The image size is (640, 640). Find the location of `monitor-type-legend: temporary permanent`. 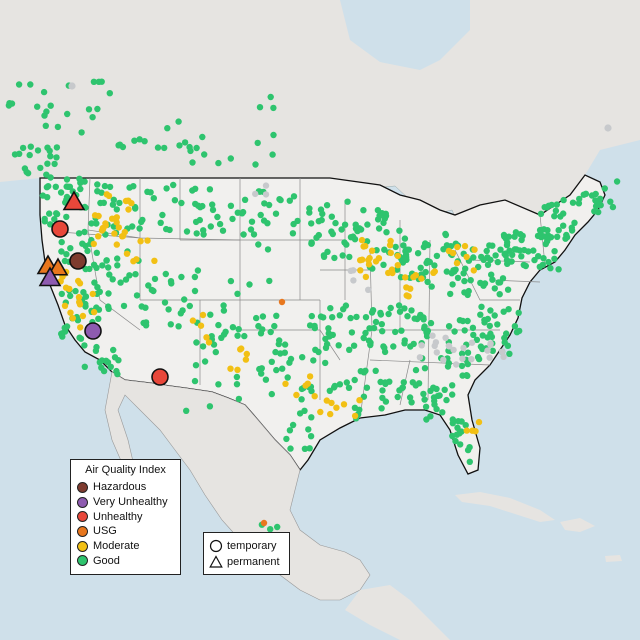

monitor-type-legend: temporary permanent is located at coordinates (246, 553).